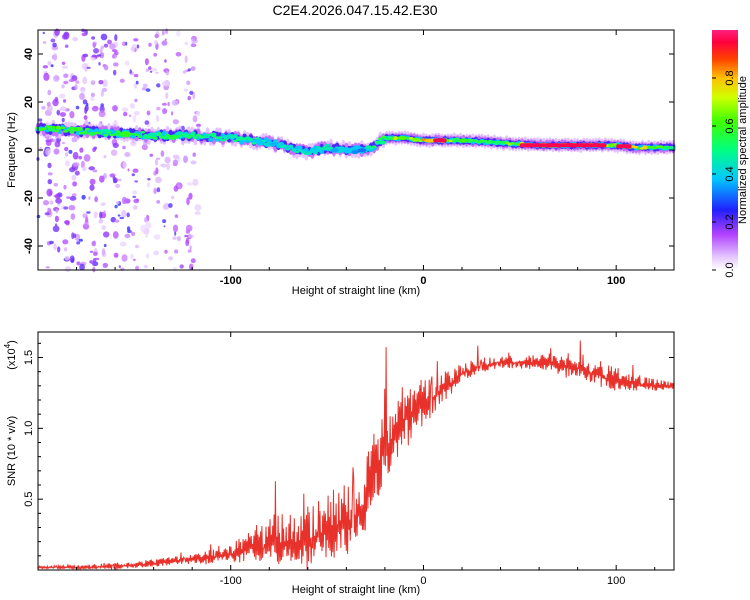  What do you see at coordinates (12, 342) in the screenshot?
I see `snr-y-scale-close: )` at bounding box center [12, 342].